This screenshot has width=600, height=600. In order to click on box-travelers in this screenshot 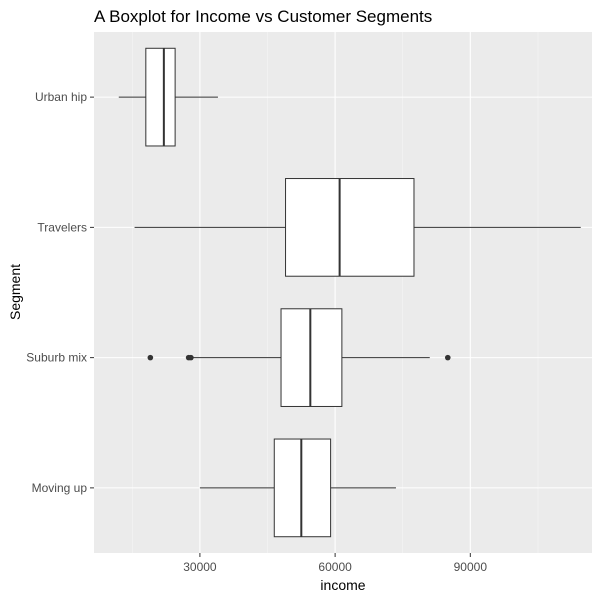, I will do `click(357, 227)`.